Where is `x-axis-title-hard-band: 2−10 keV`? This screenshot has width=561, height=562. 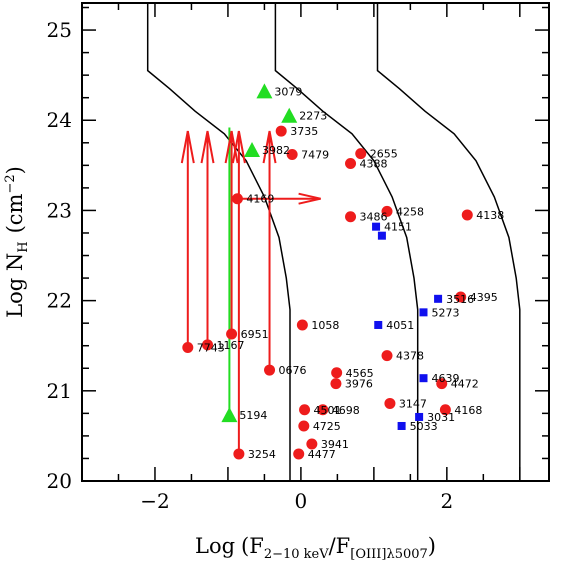 x-axis-title-hard-band: 2−10 keV is located at coordinates (296, 554).